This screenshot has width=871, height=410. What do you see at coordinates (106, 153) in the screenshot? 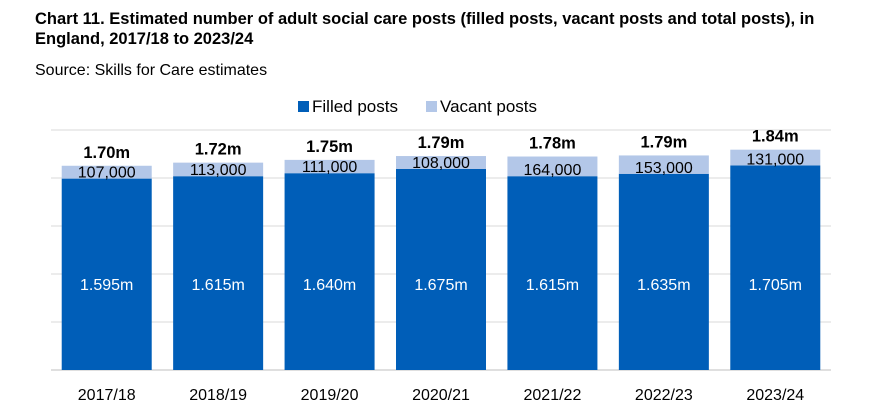
I see `data-label-total: 1.70m` at bounding box center [106, 153].